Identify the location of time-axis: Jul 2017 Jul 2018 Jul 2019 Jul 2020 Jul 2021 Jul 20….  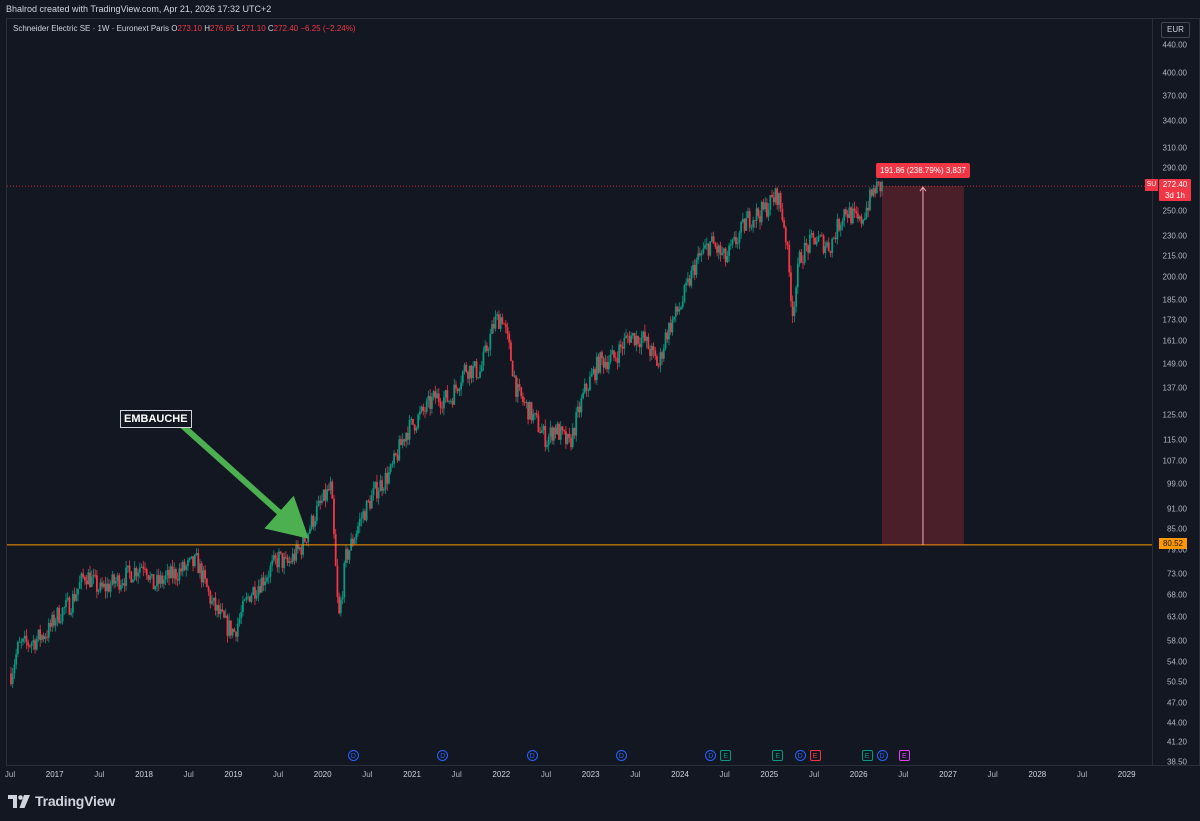
(579, 774).